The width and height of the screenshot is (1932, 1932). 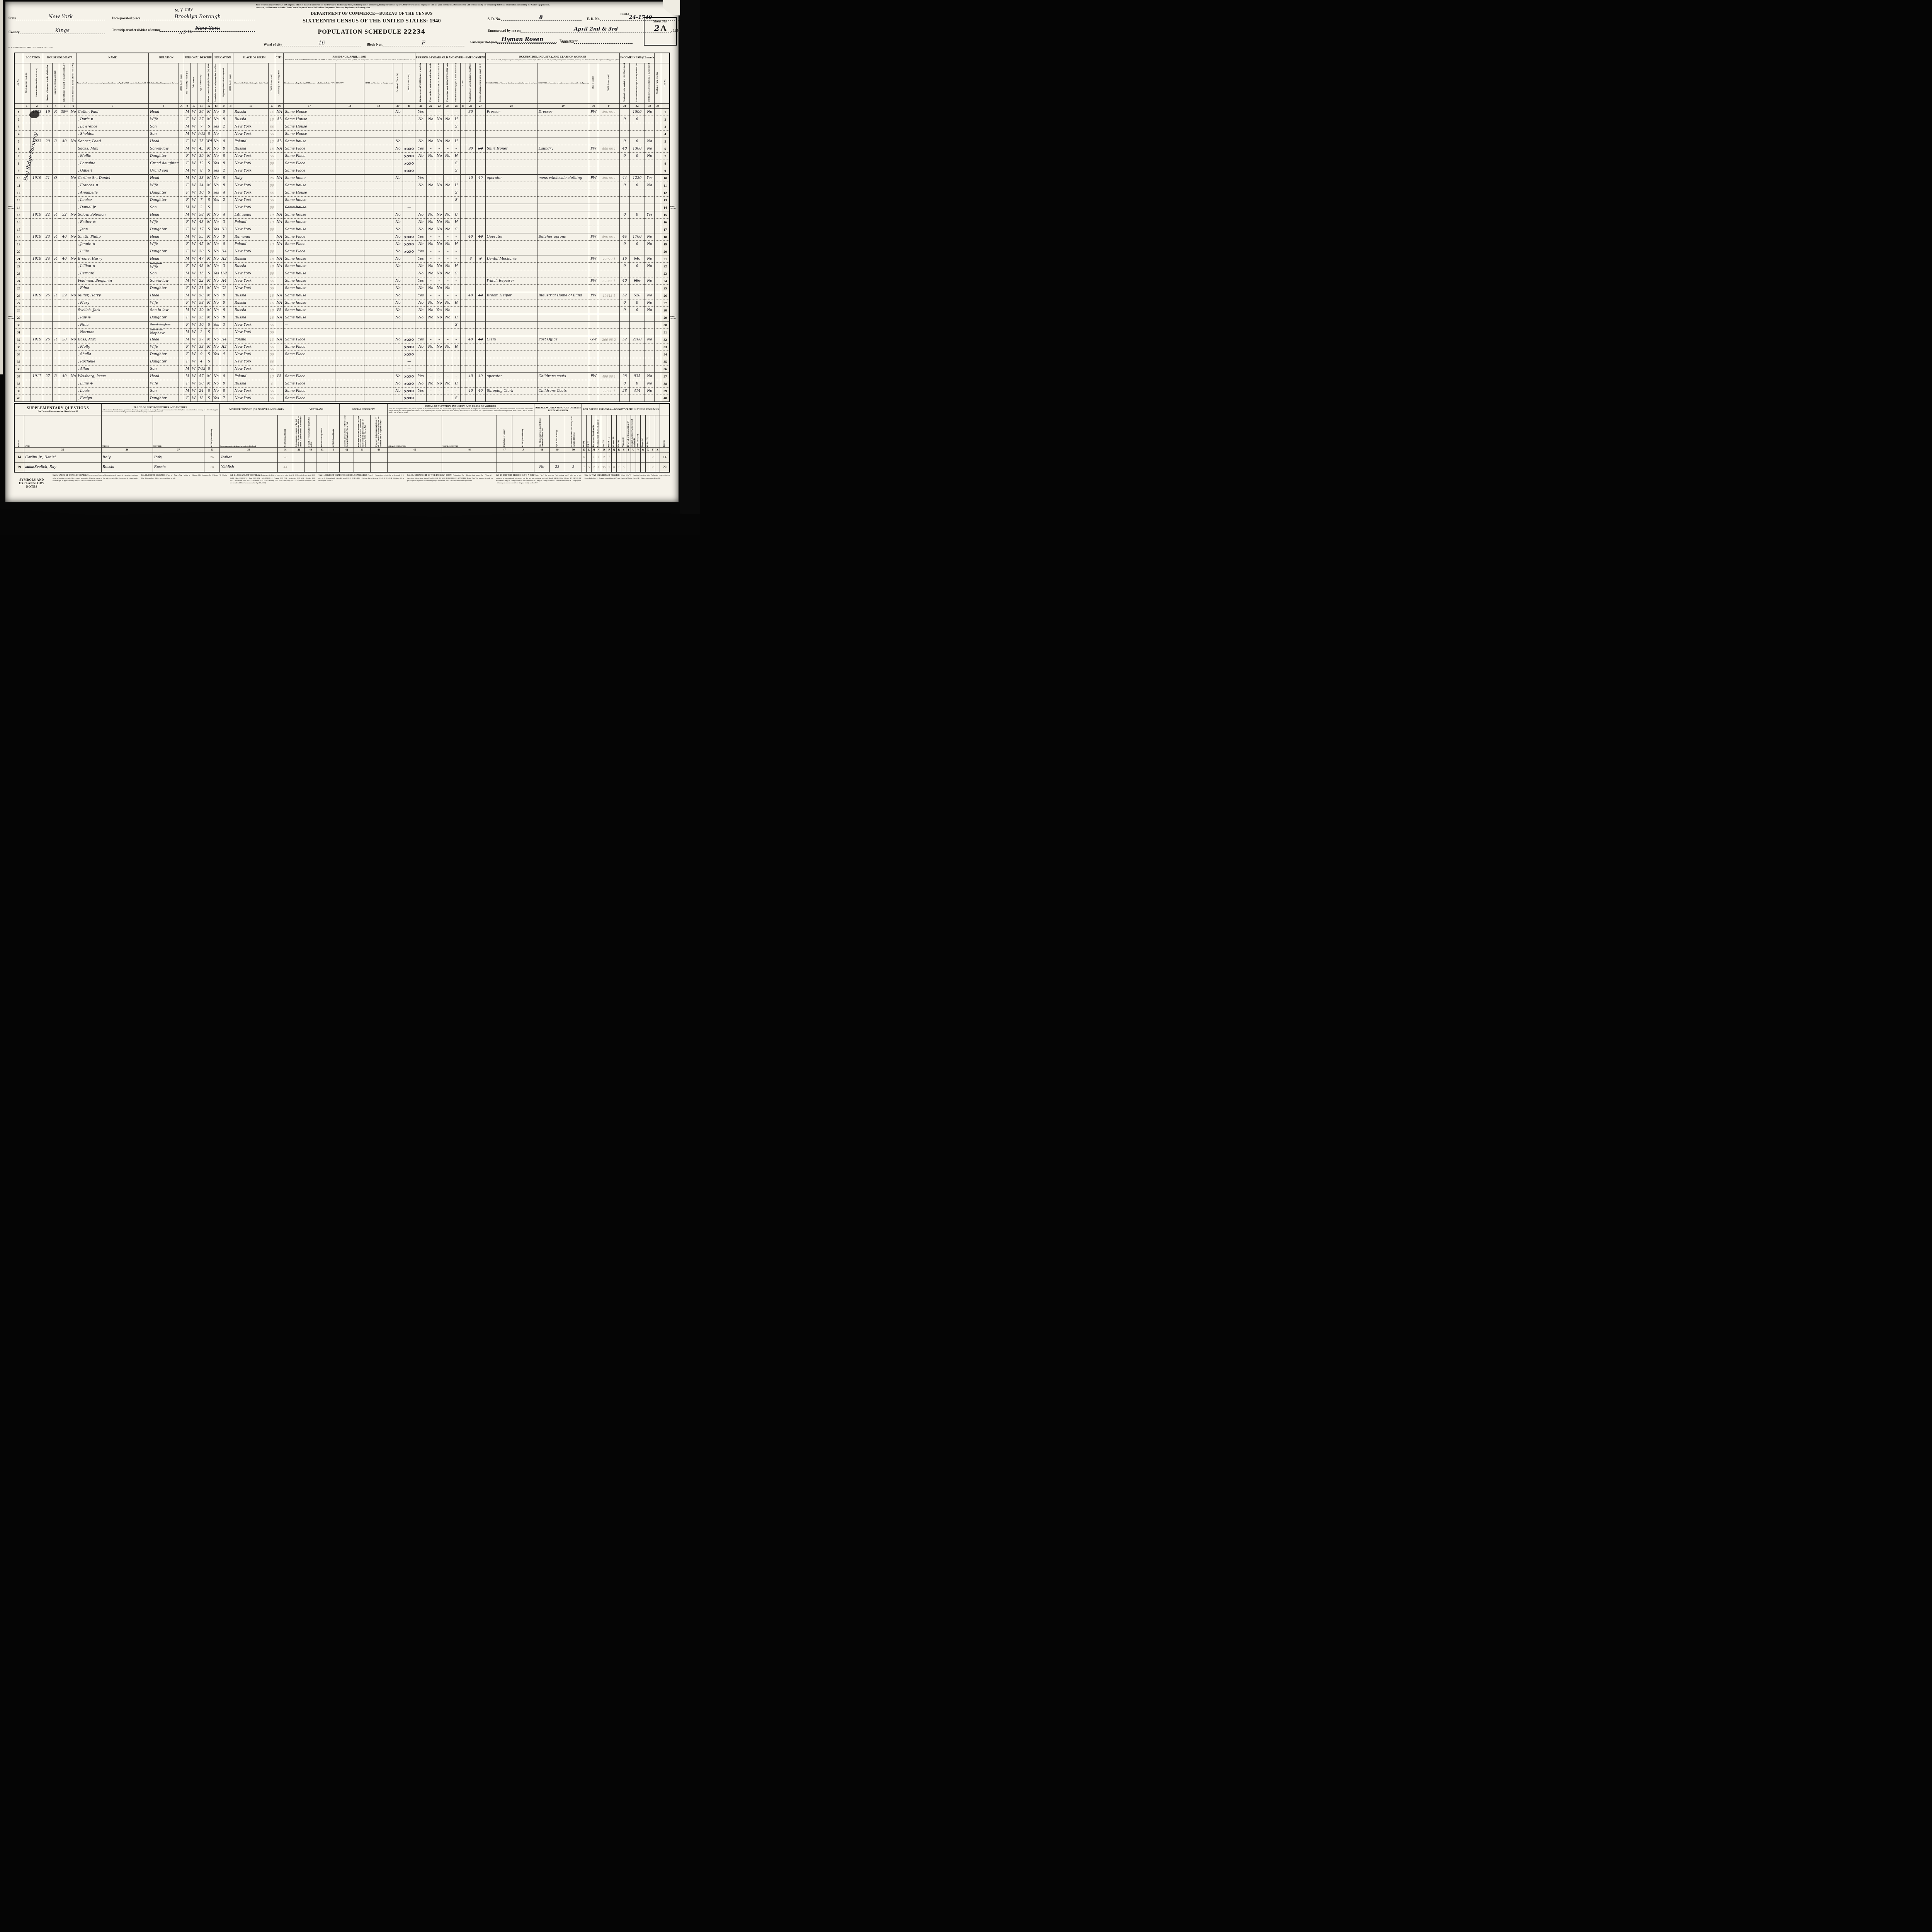 What do you see at coordinates (457, 156) in the screenshot?
I see `cell-w25: H` at bounding box center [457, 156].